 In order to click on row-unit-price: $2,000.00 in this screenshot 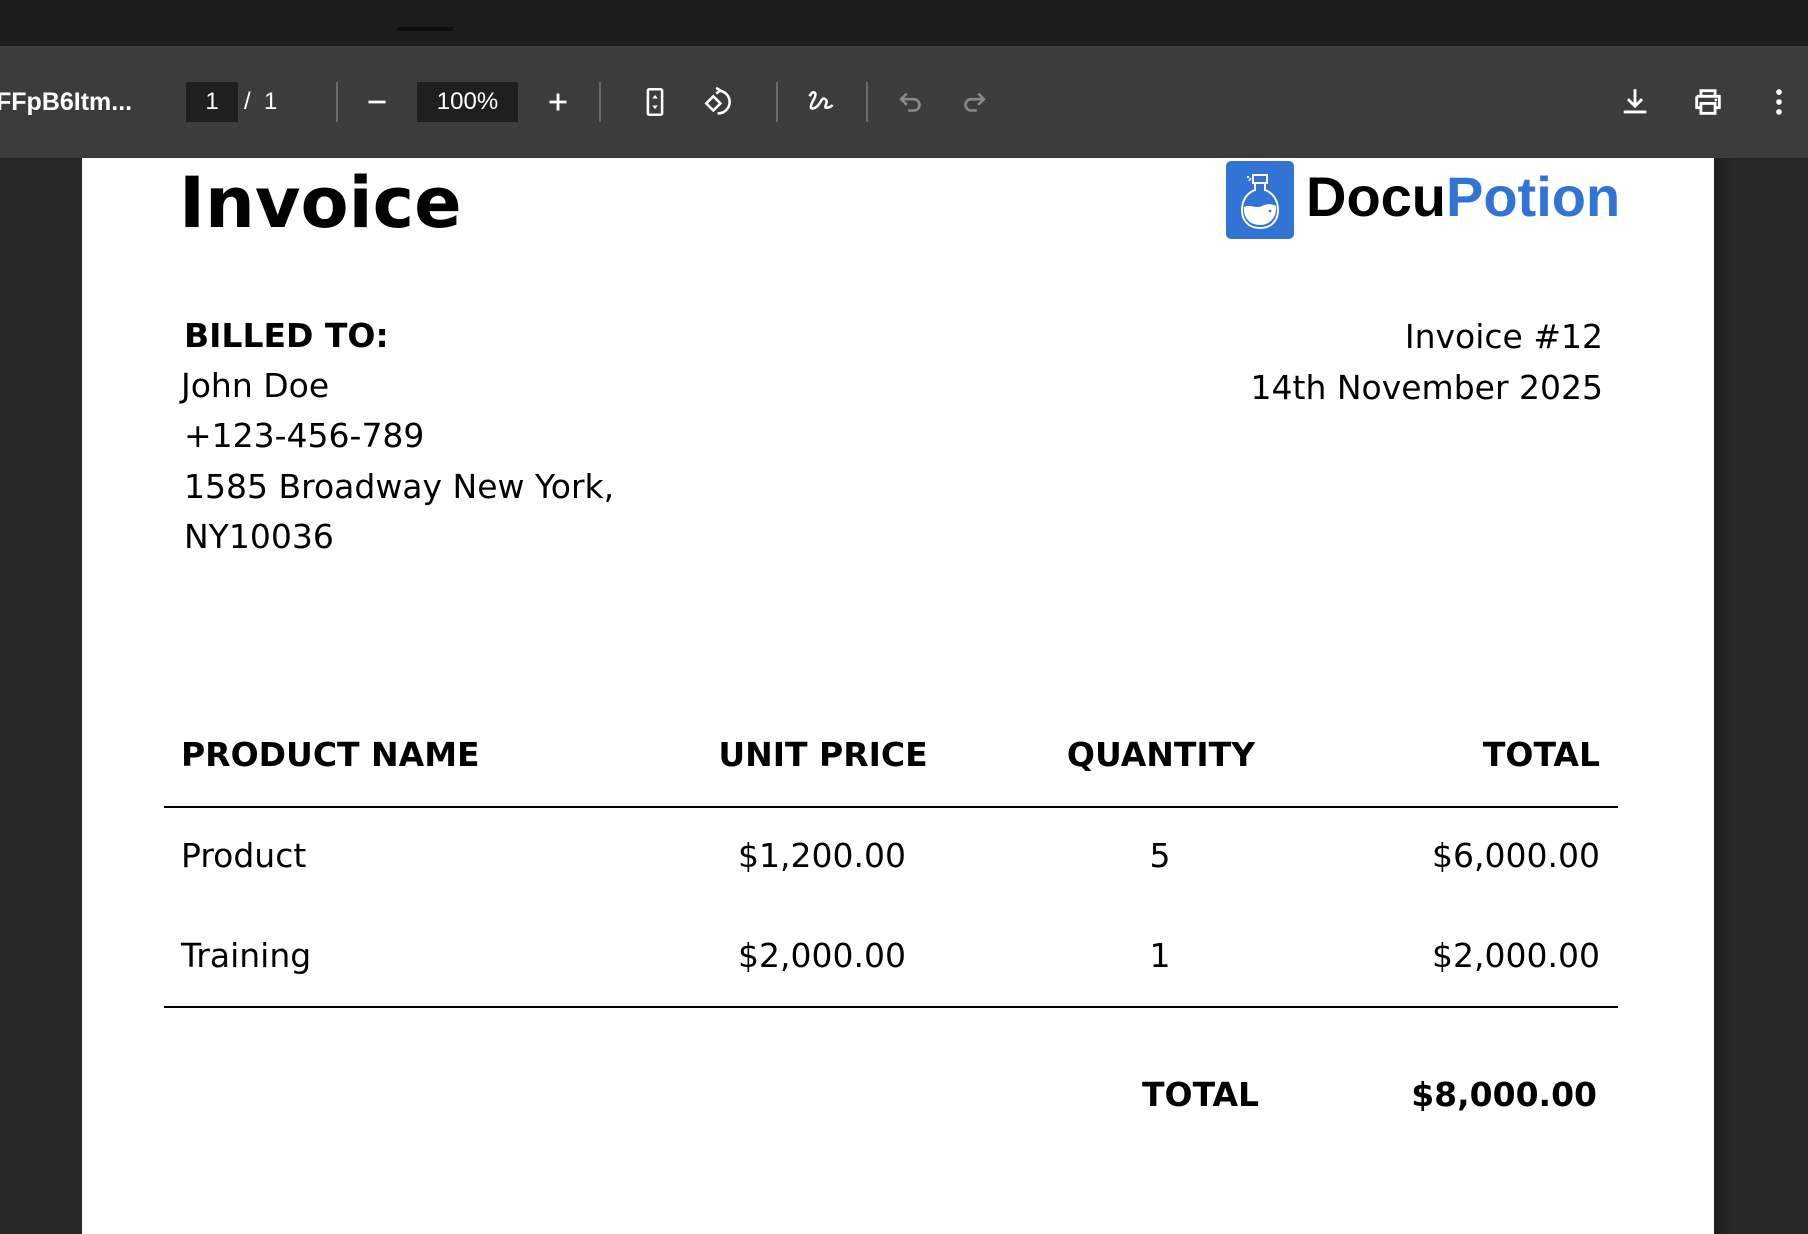, I will do `click(822, 955)`.